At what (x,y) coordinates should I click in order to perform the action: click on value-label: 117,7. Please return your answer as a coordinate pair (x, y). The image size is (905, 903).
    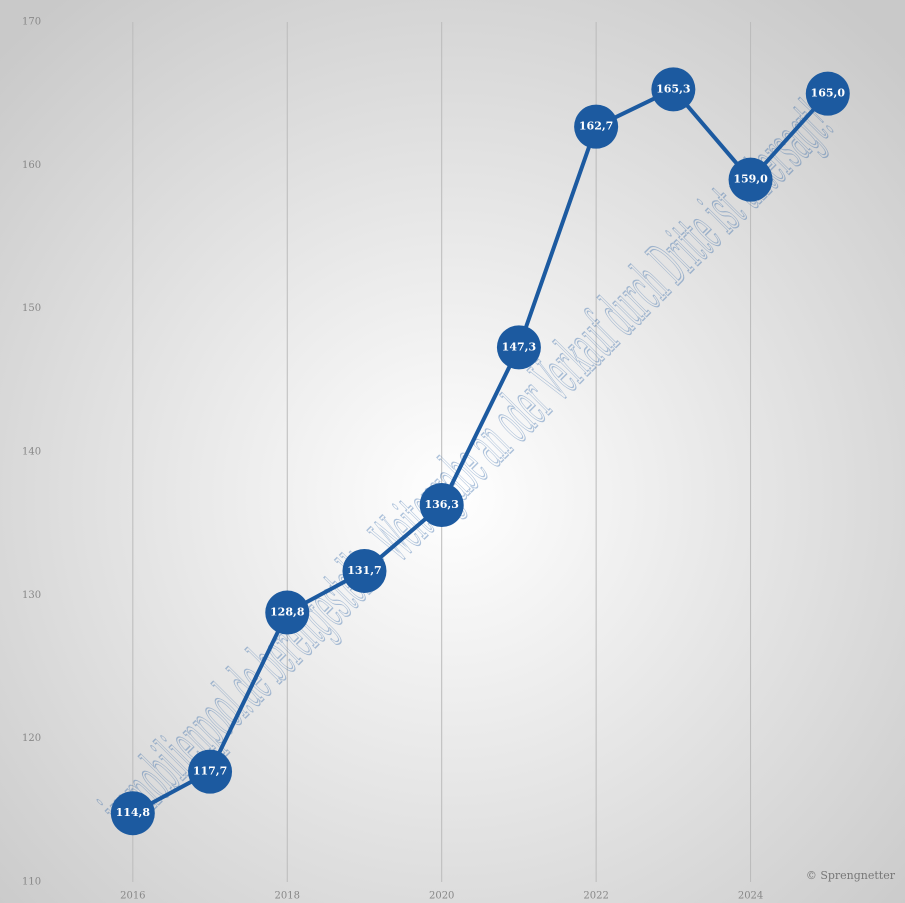
    Looking at the image, I should click on (210, 771).